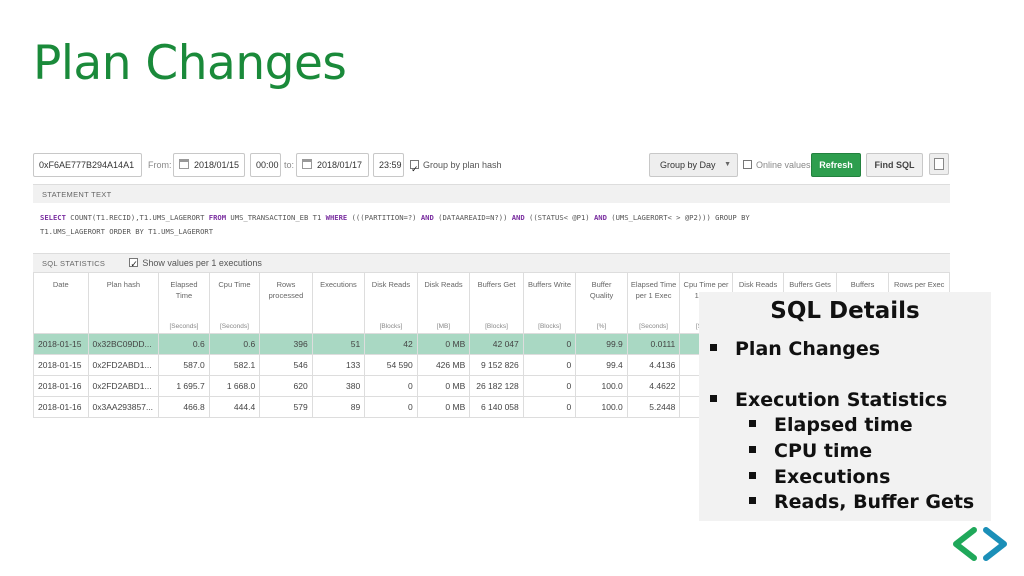 Image resolution: width=1024 pixels, height=576 pixels. What do you see at coordinates (693, 165) in the screenshot?
I see `group-by-select: Group by Day ▼` at bounding box center [693, 165].